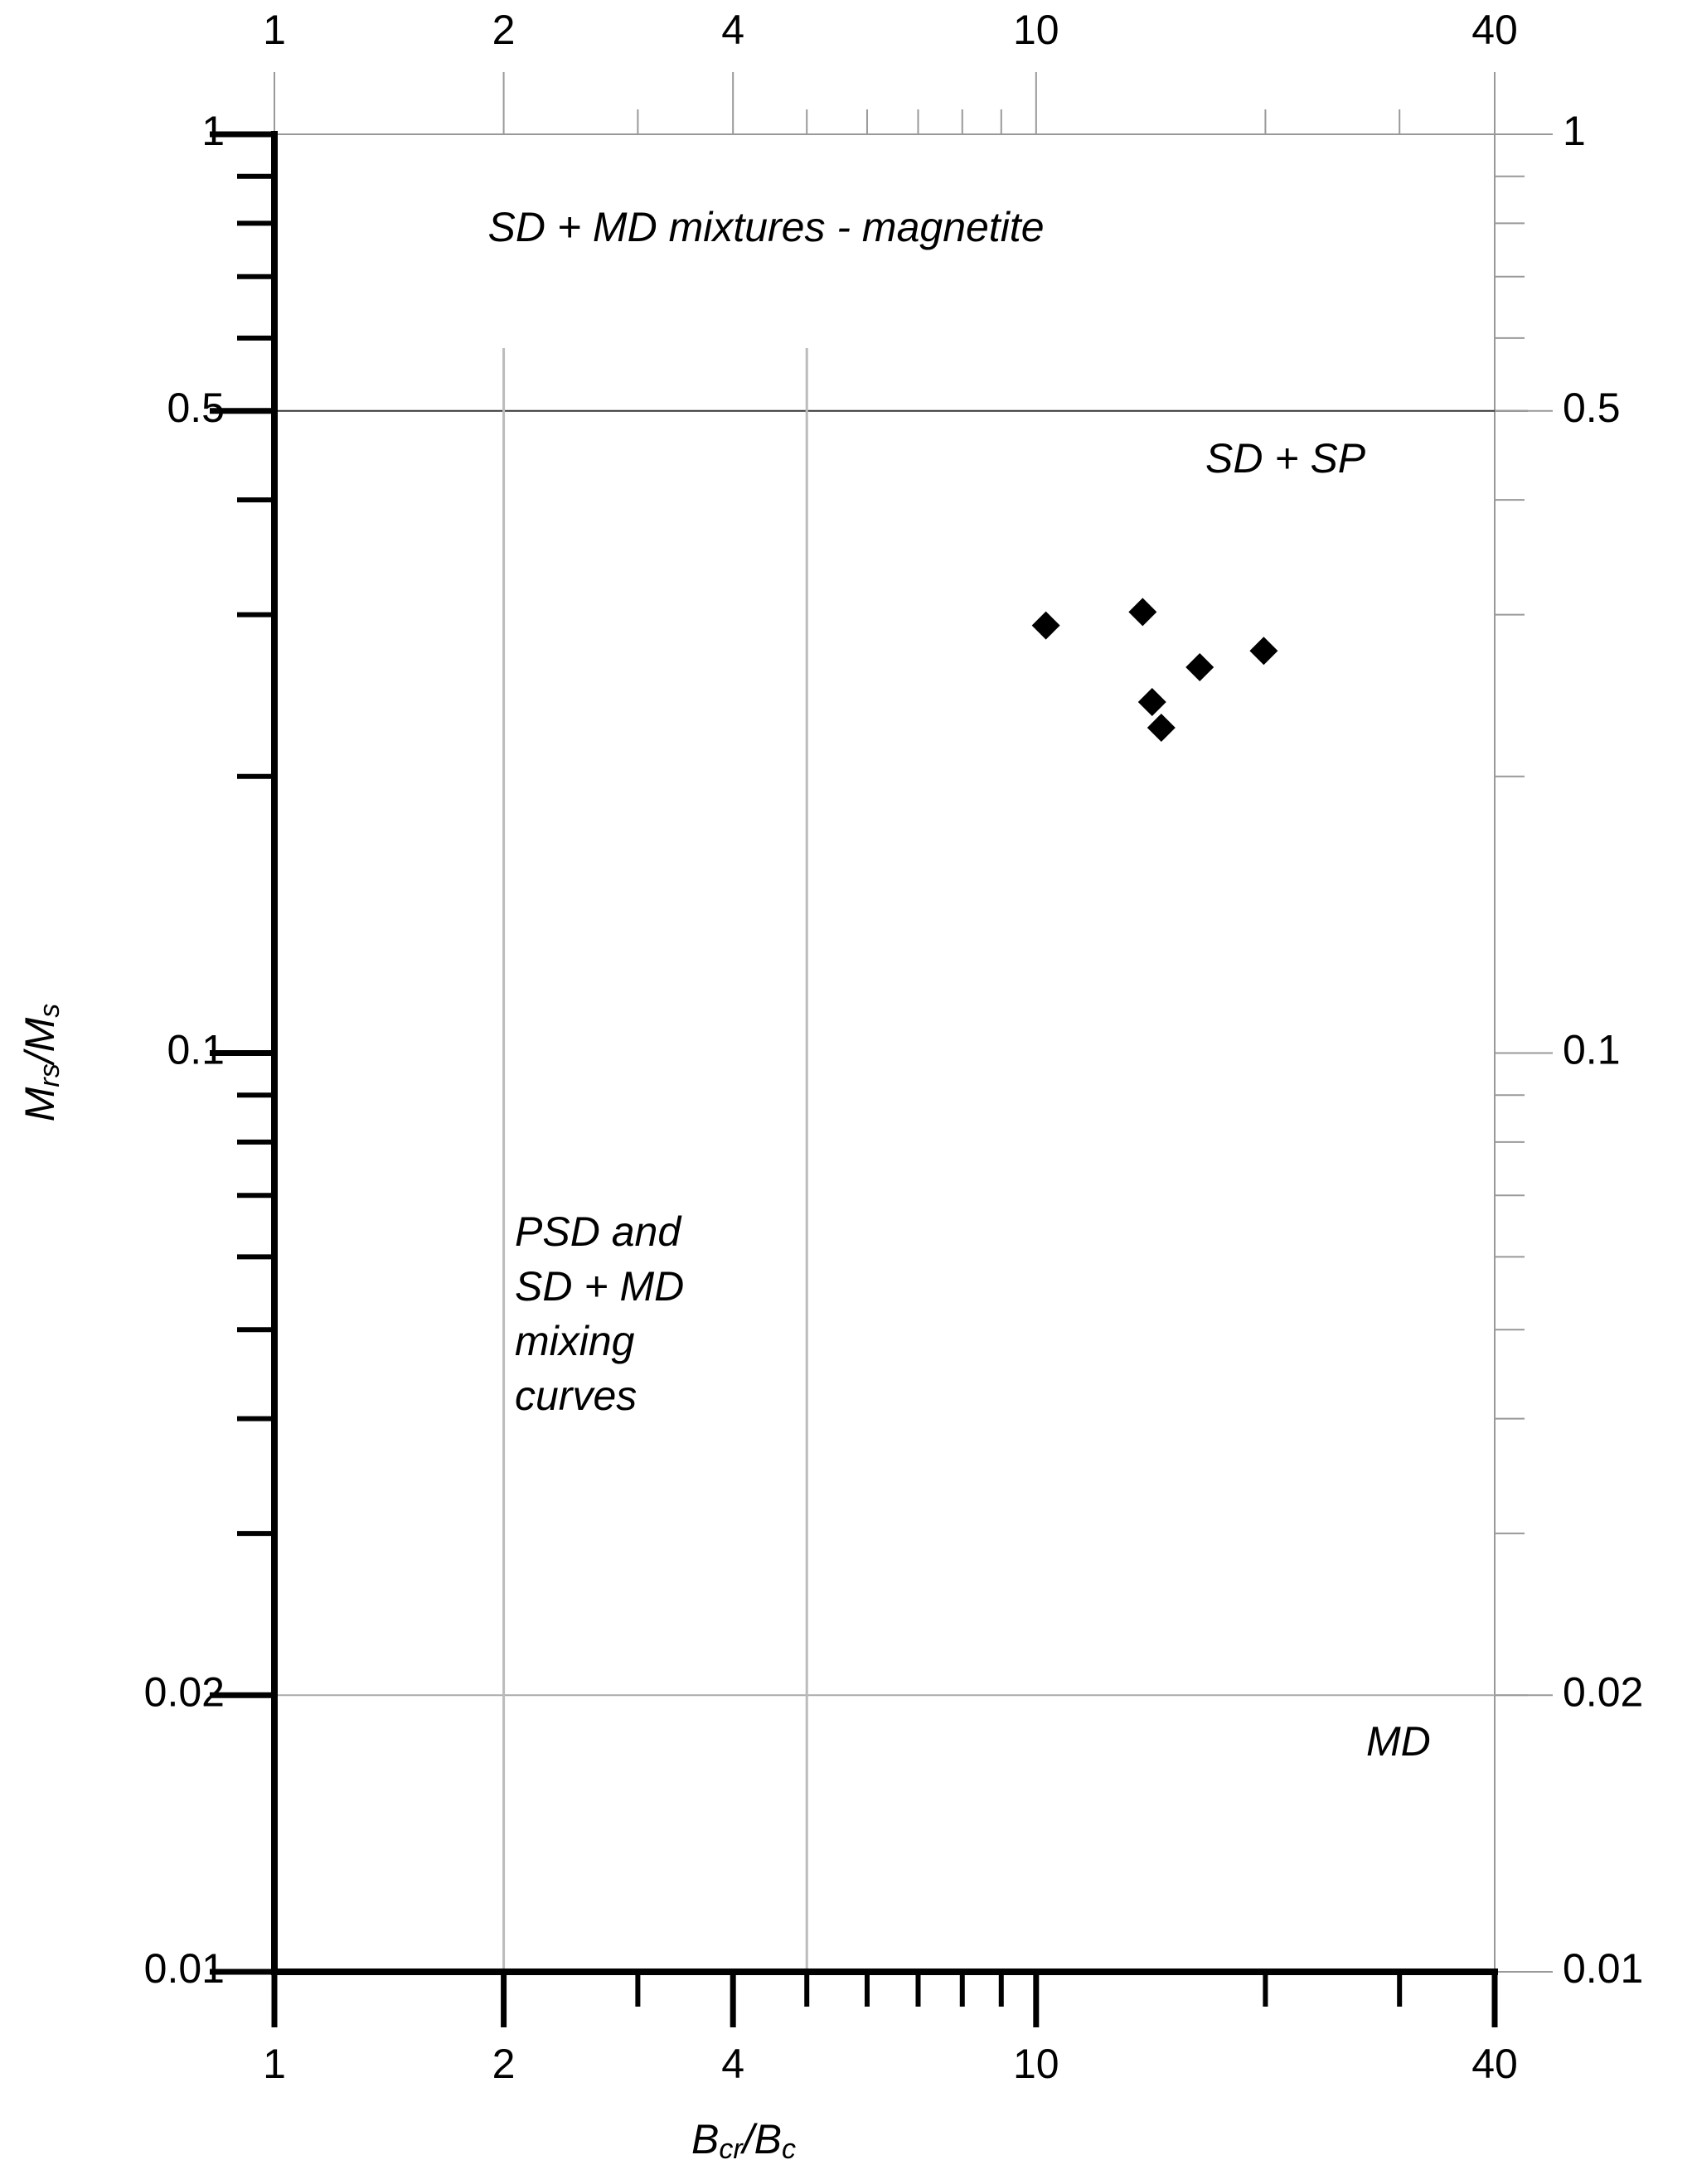 The width and height of the screenshot is (1692, 2184). What do you see at coordinates (40, 1041) in the screenshot?
I see `y-axis-label-part: /M` at bounding box center [40, 1041].